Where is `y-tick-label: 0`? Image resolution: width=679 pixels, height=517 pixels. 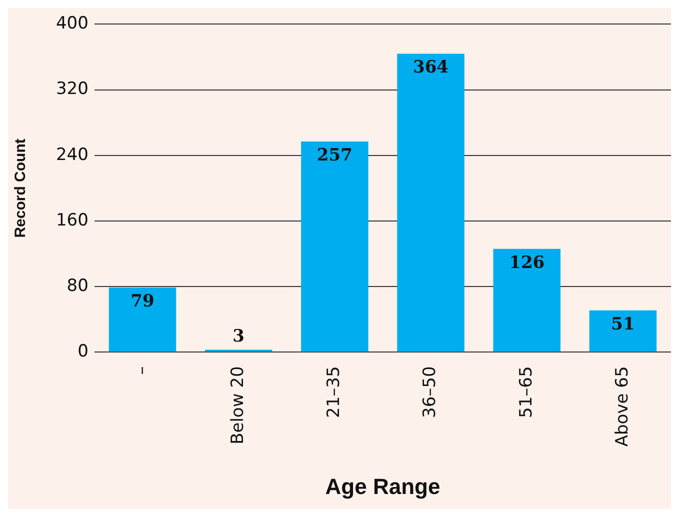 y-tick-label: 0 is located at coordinates (83, 352).